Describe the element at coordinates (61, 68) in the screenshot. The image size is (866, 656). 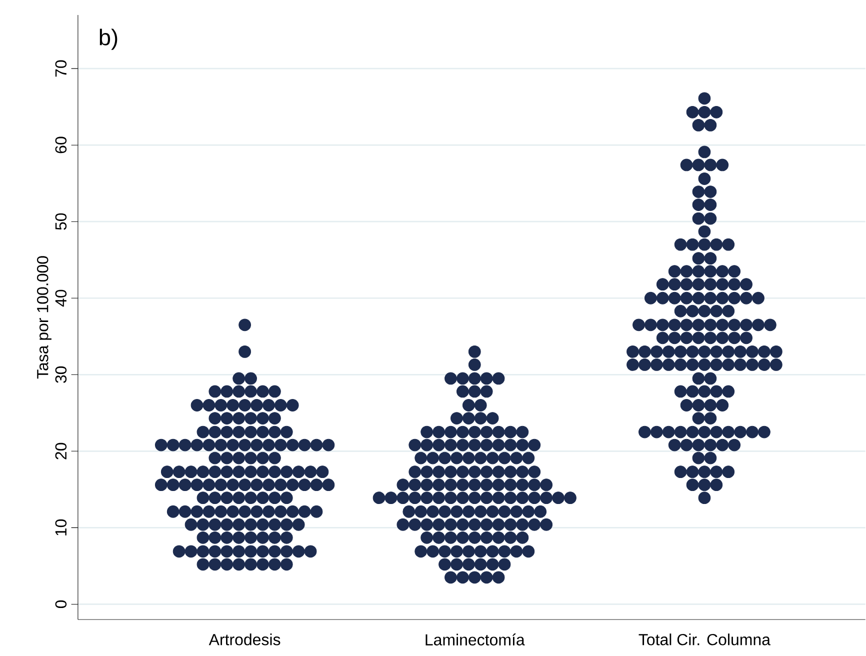
I see `y-tick-label: 70` at that location.